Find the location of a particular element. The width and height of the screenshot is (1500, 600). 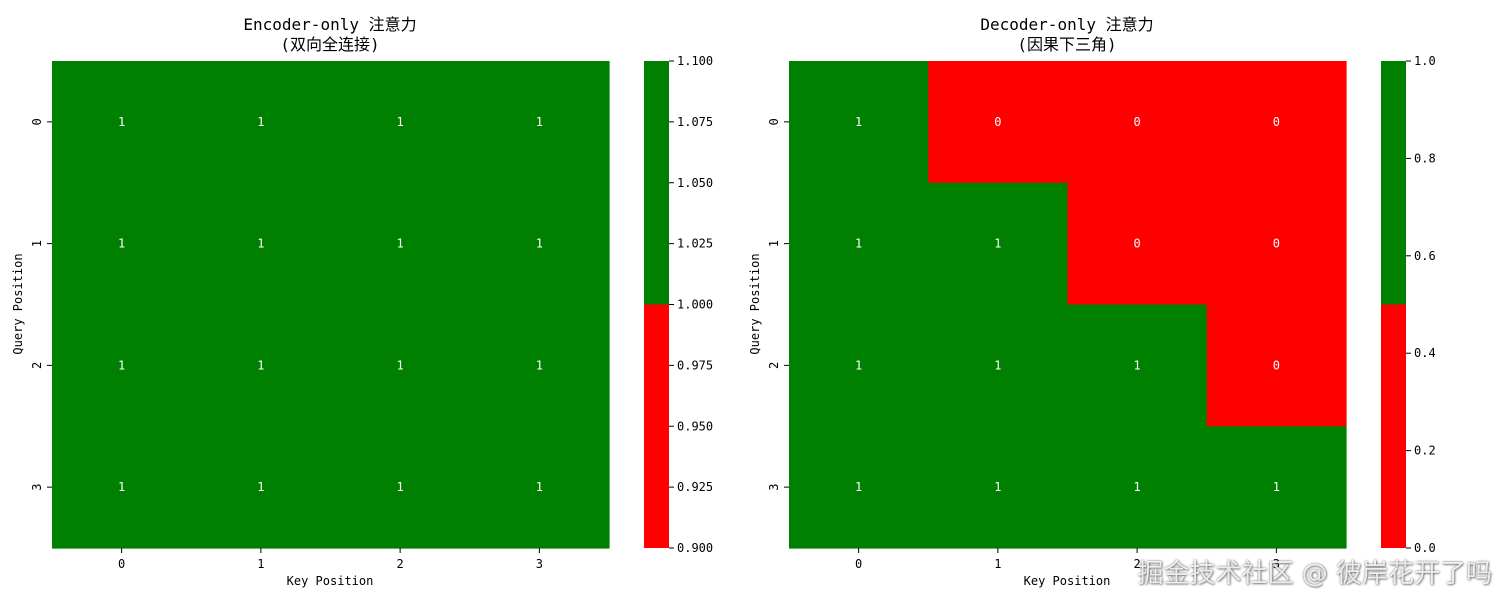

chart-title-line1: Decoder-only 注意力 is located at coordinates (1066, 24).